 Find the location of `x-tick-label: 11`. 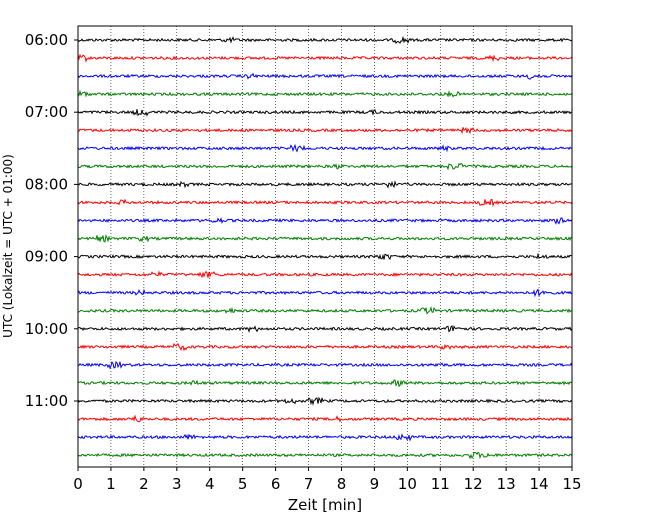

x-tick-label: 11 is located at coordinates (440, 484).